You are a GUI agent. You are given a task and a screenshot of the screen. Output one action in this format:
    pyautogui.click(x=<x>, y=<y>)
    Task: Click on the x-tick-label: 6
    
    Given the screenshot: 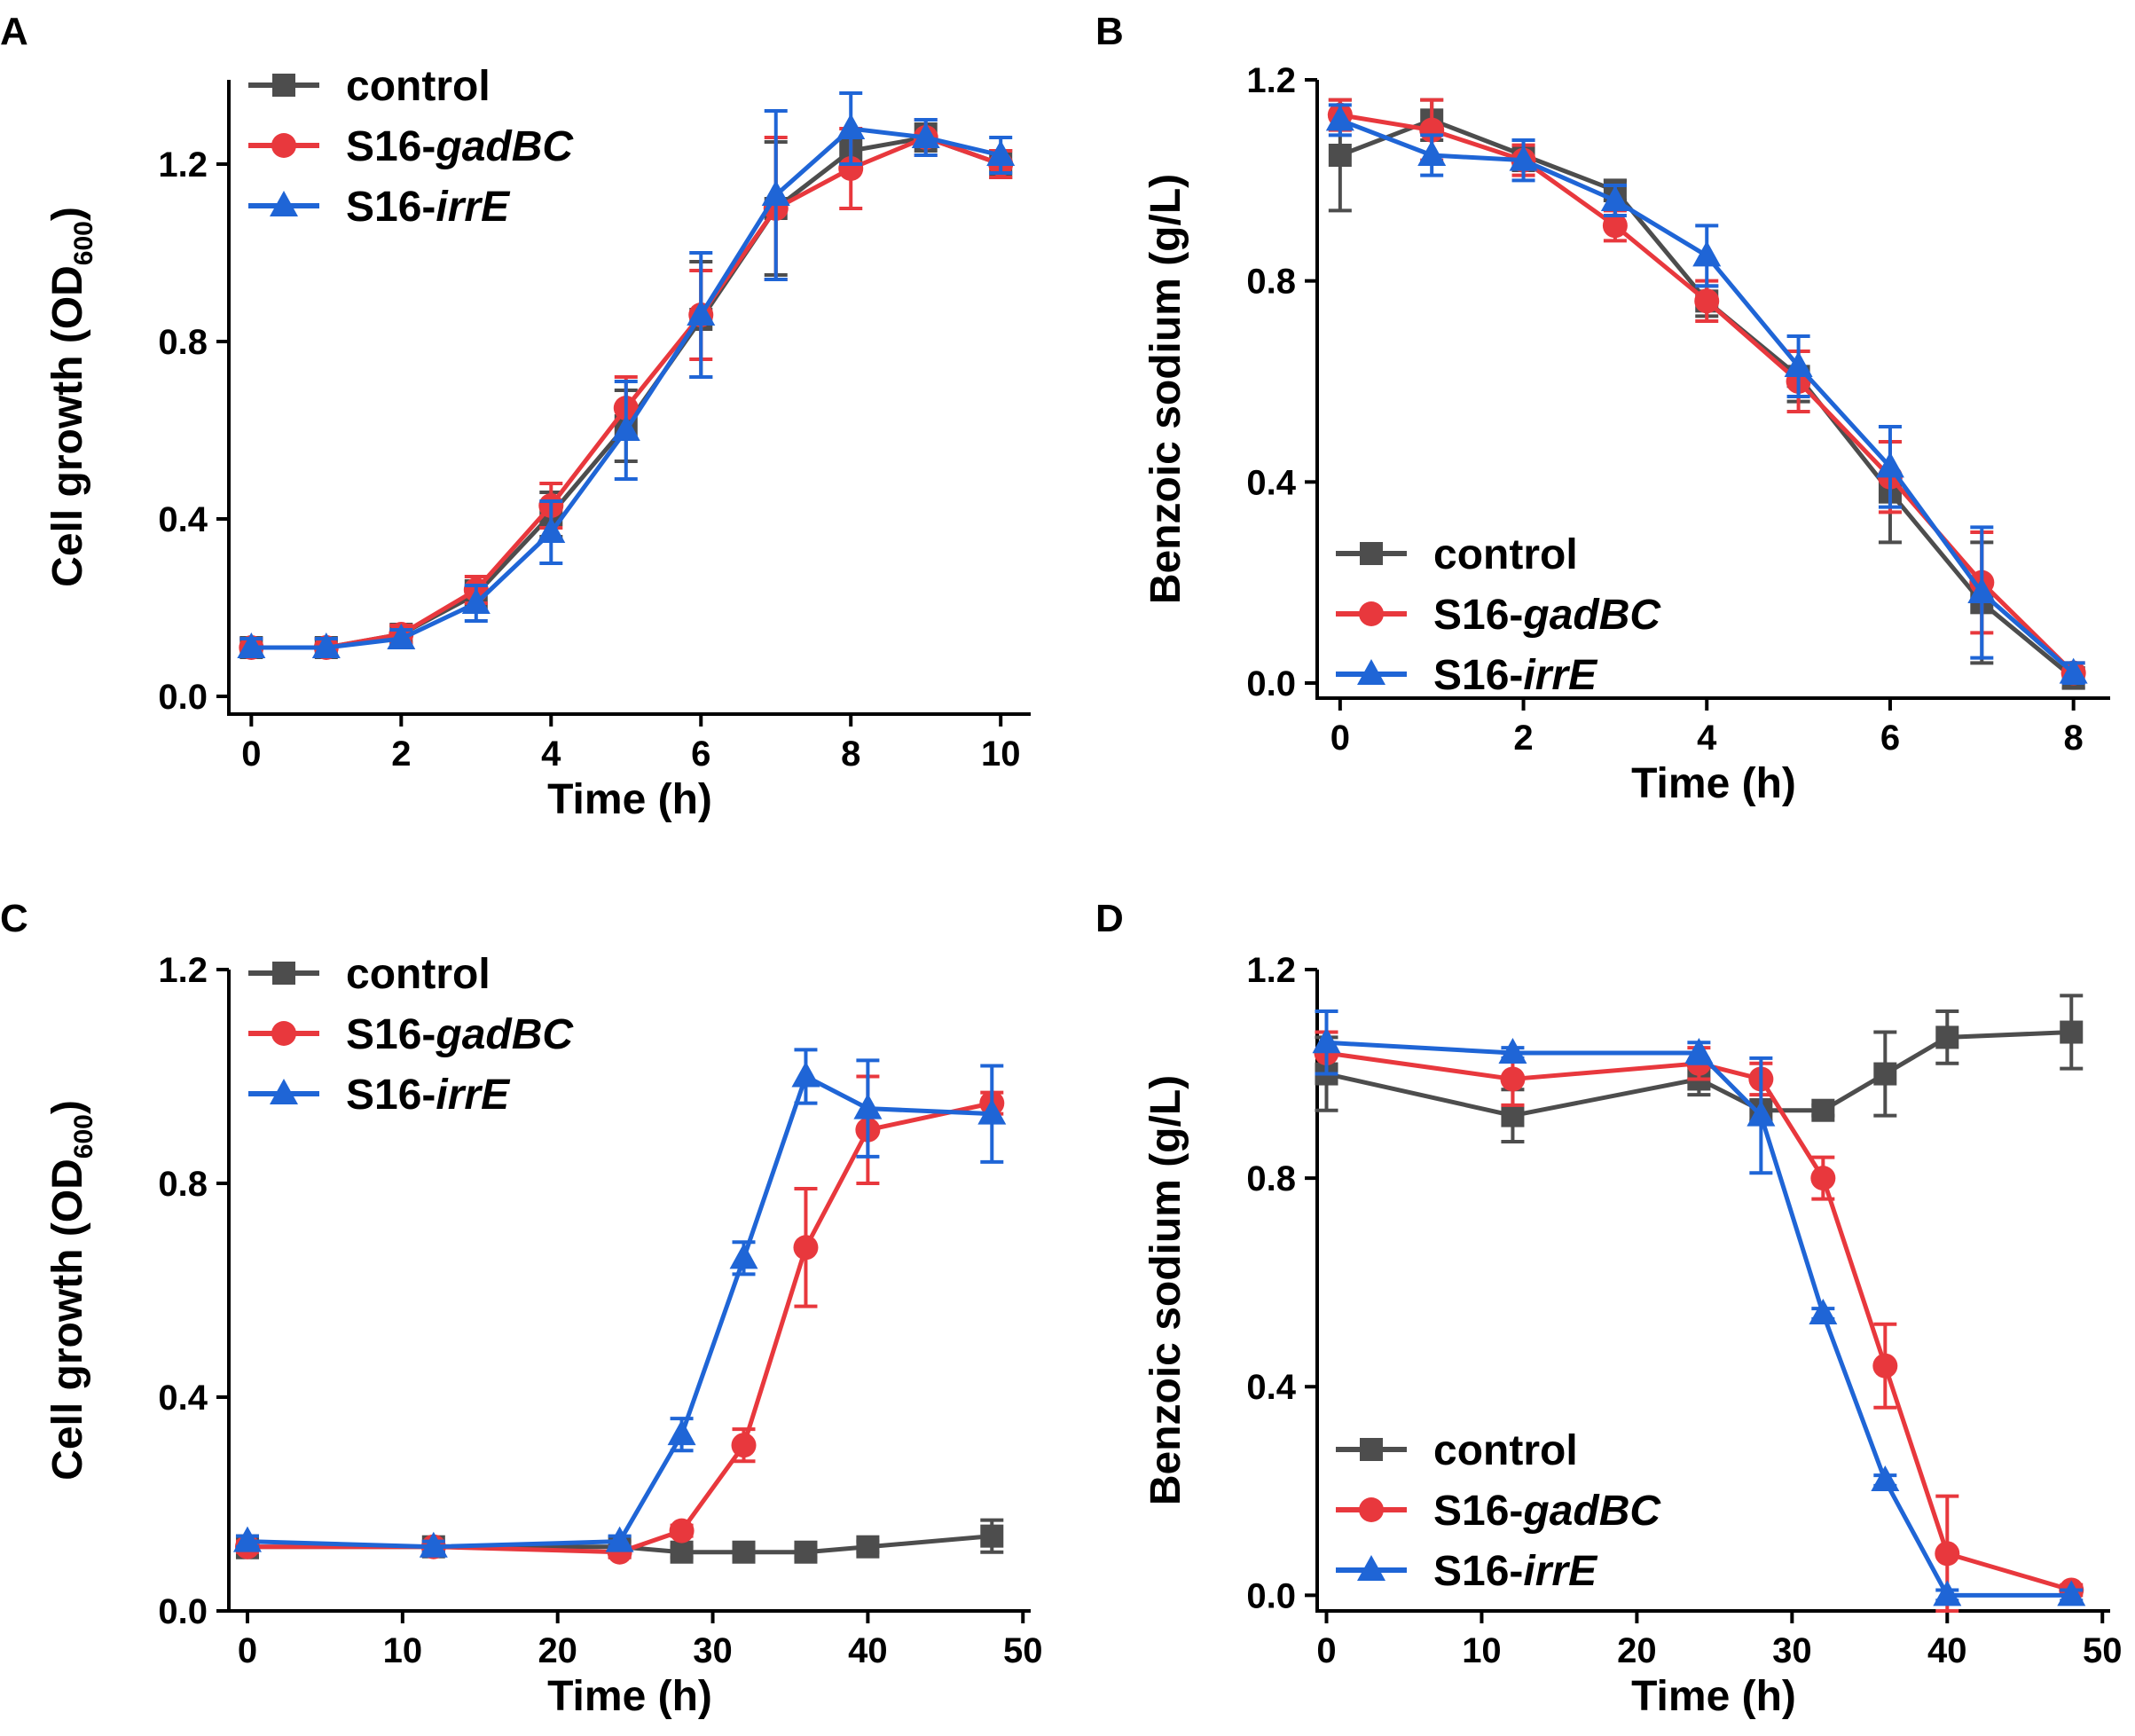 What is the action you would take?
    pyautogui.click(x=701, y=754)
    